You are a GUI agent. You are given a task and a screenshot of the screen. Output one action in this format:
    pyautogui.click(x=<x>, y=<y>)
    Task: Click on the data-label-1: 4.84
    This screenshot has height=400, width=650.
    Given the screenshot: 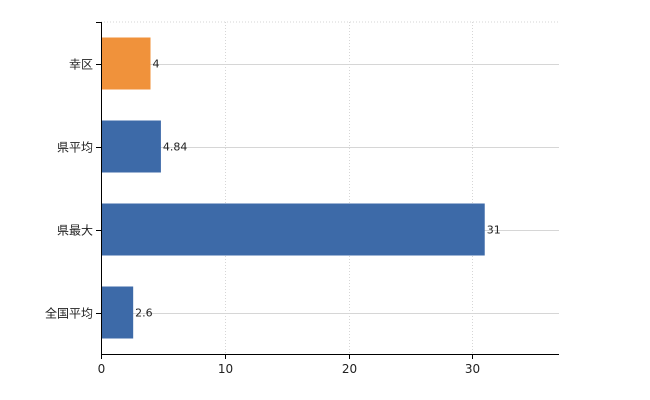 What is the action you would take?
    pyautogui.click(x=175, y=147)
    